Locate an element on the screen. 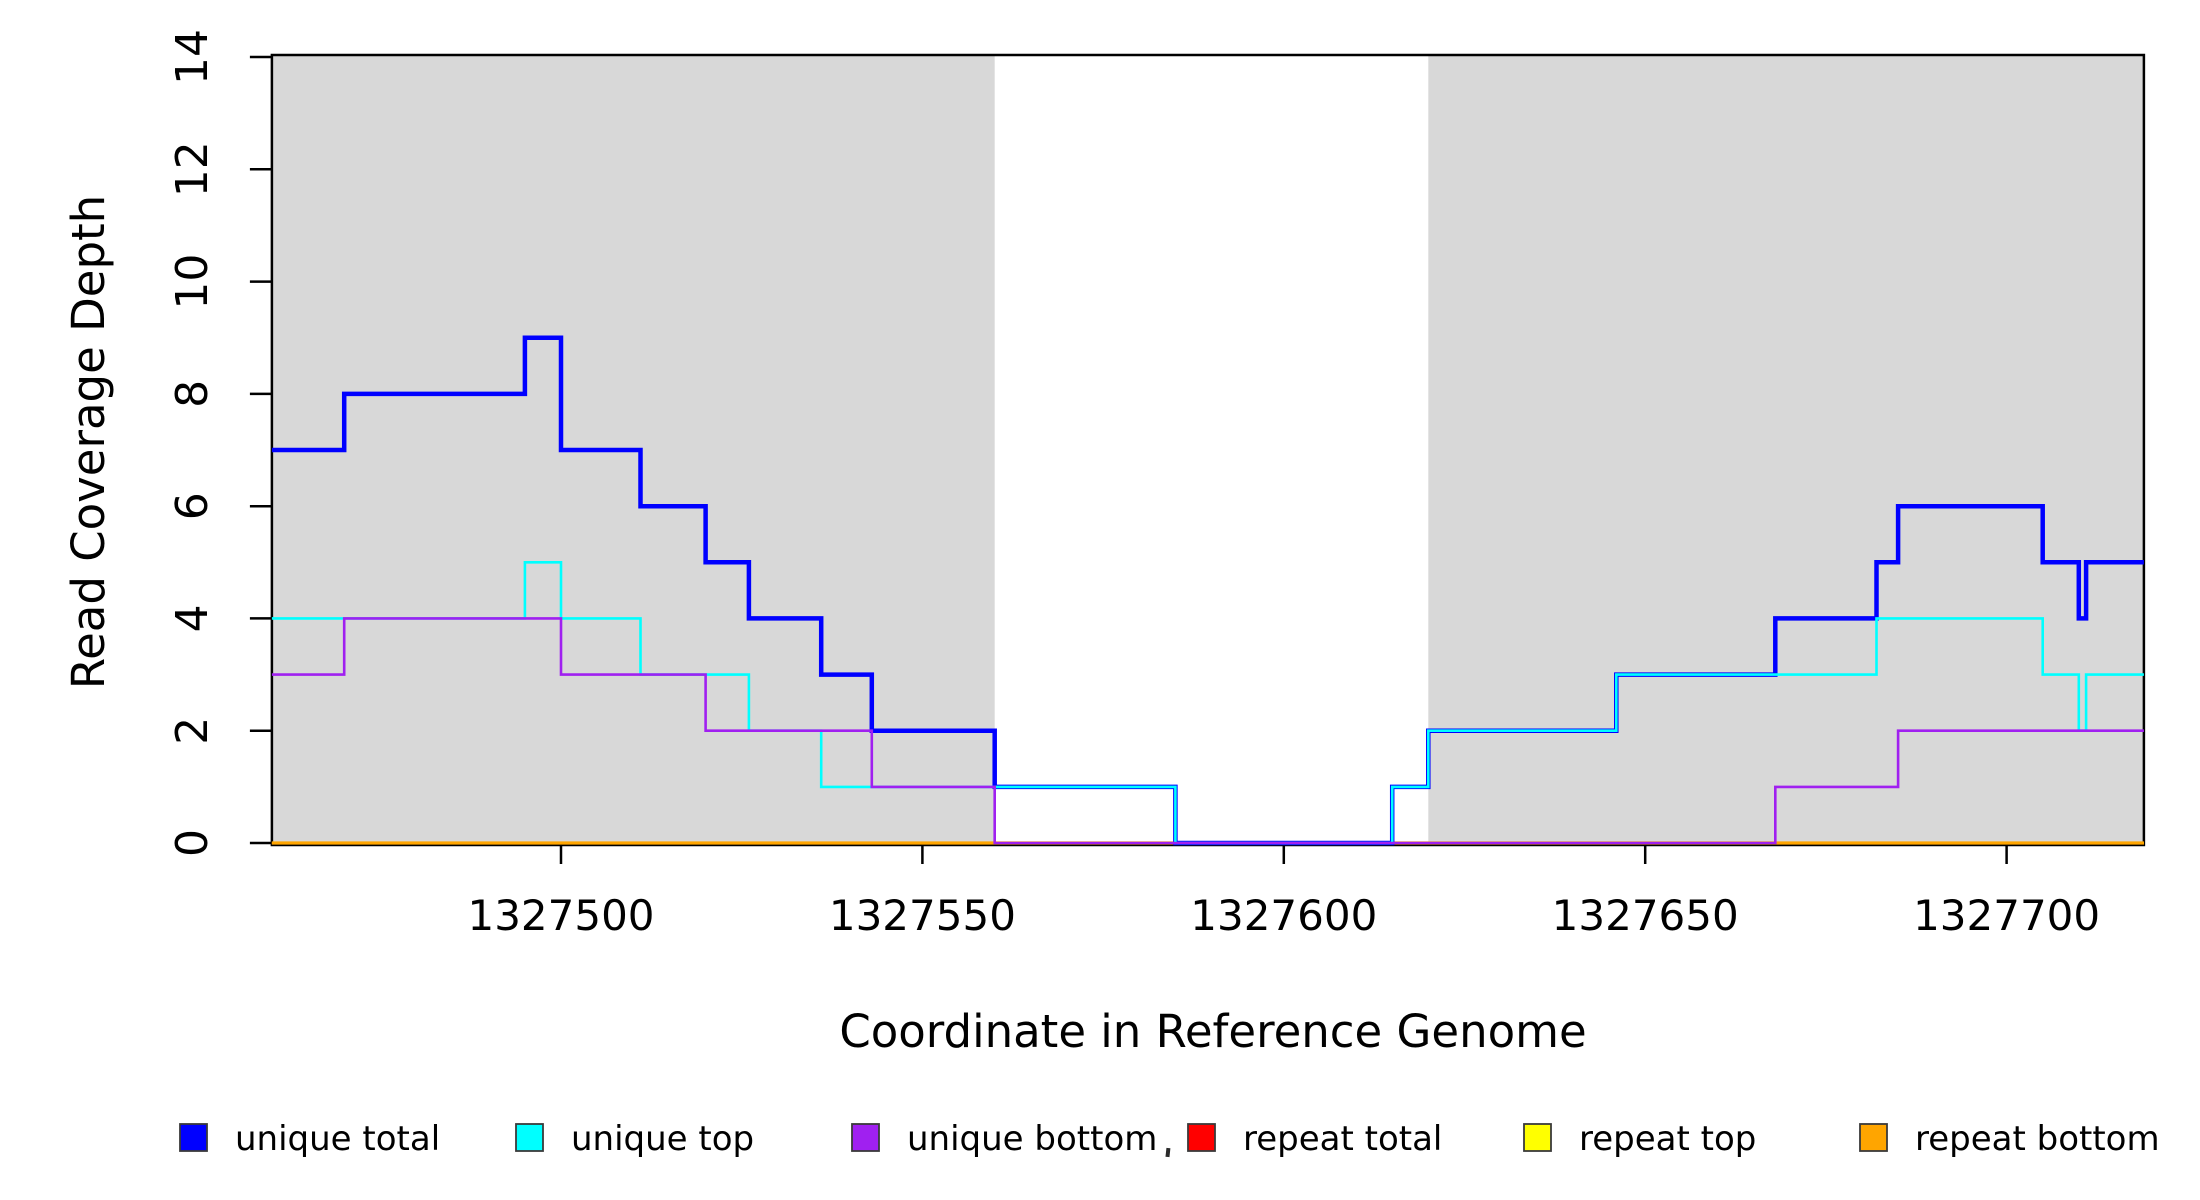  stray-artifact-mark is located at coordinates (1168, 1152).